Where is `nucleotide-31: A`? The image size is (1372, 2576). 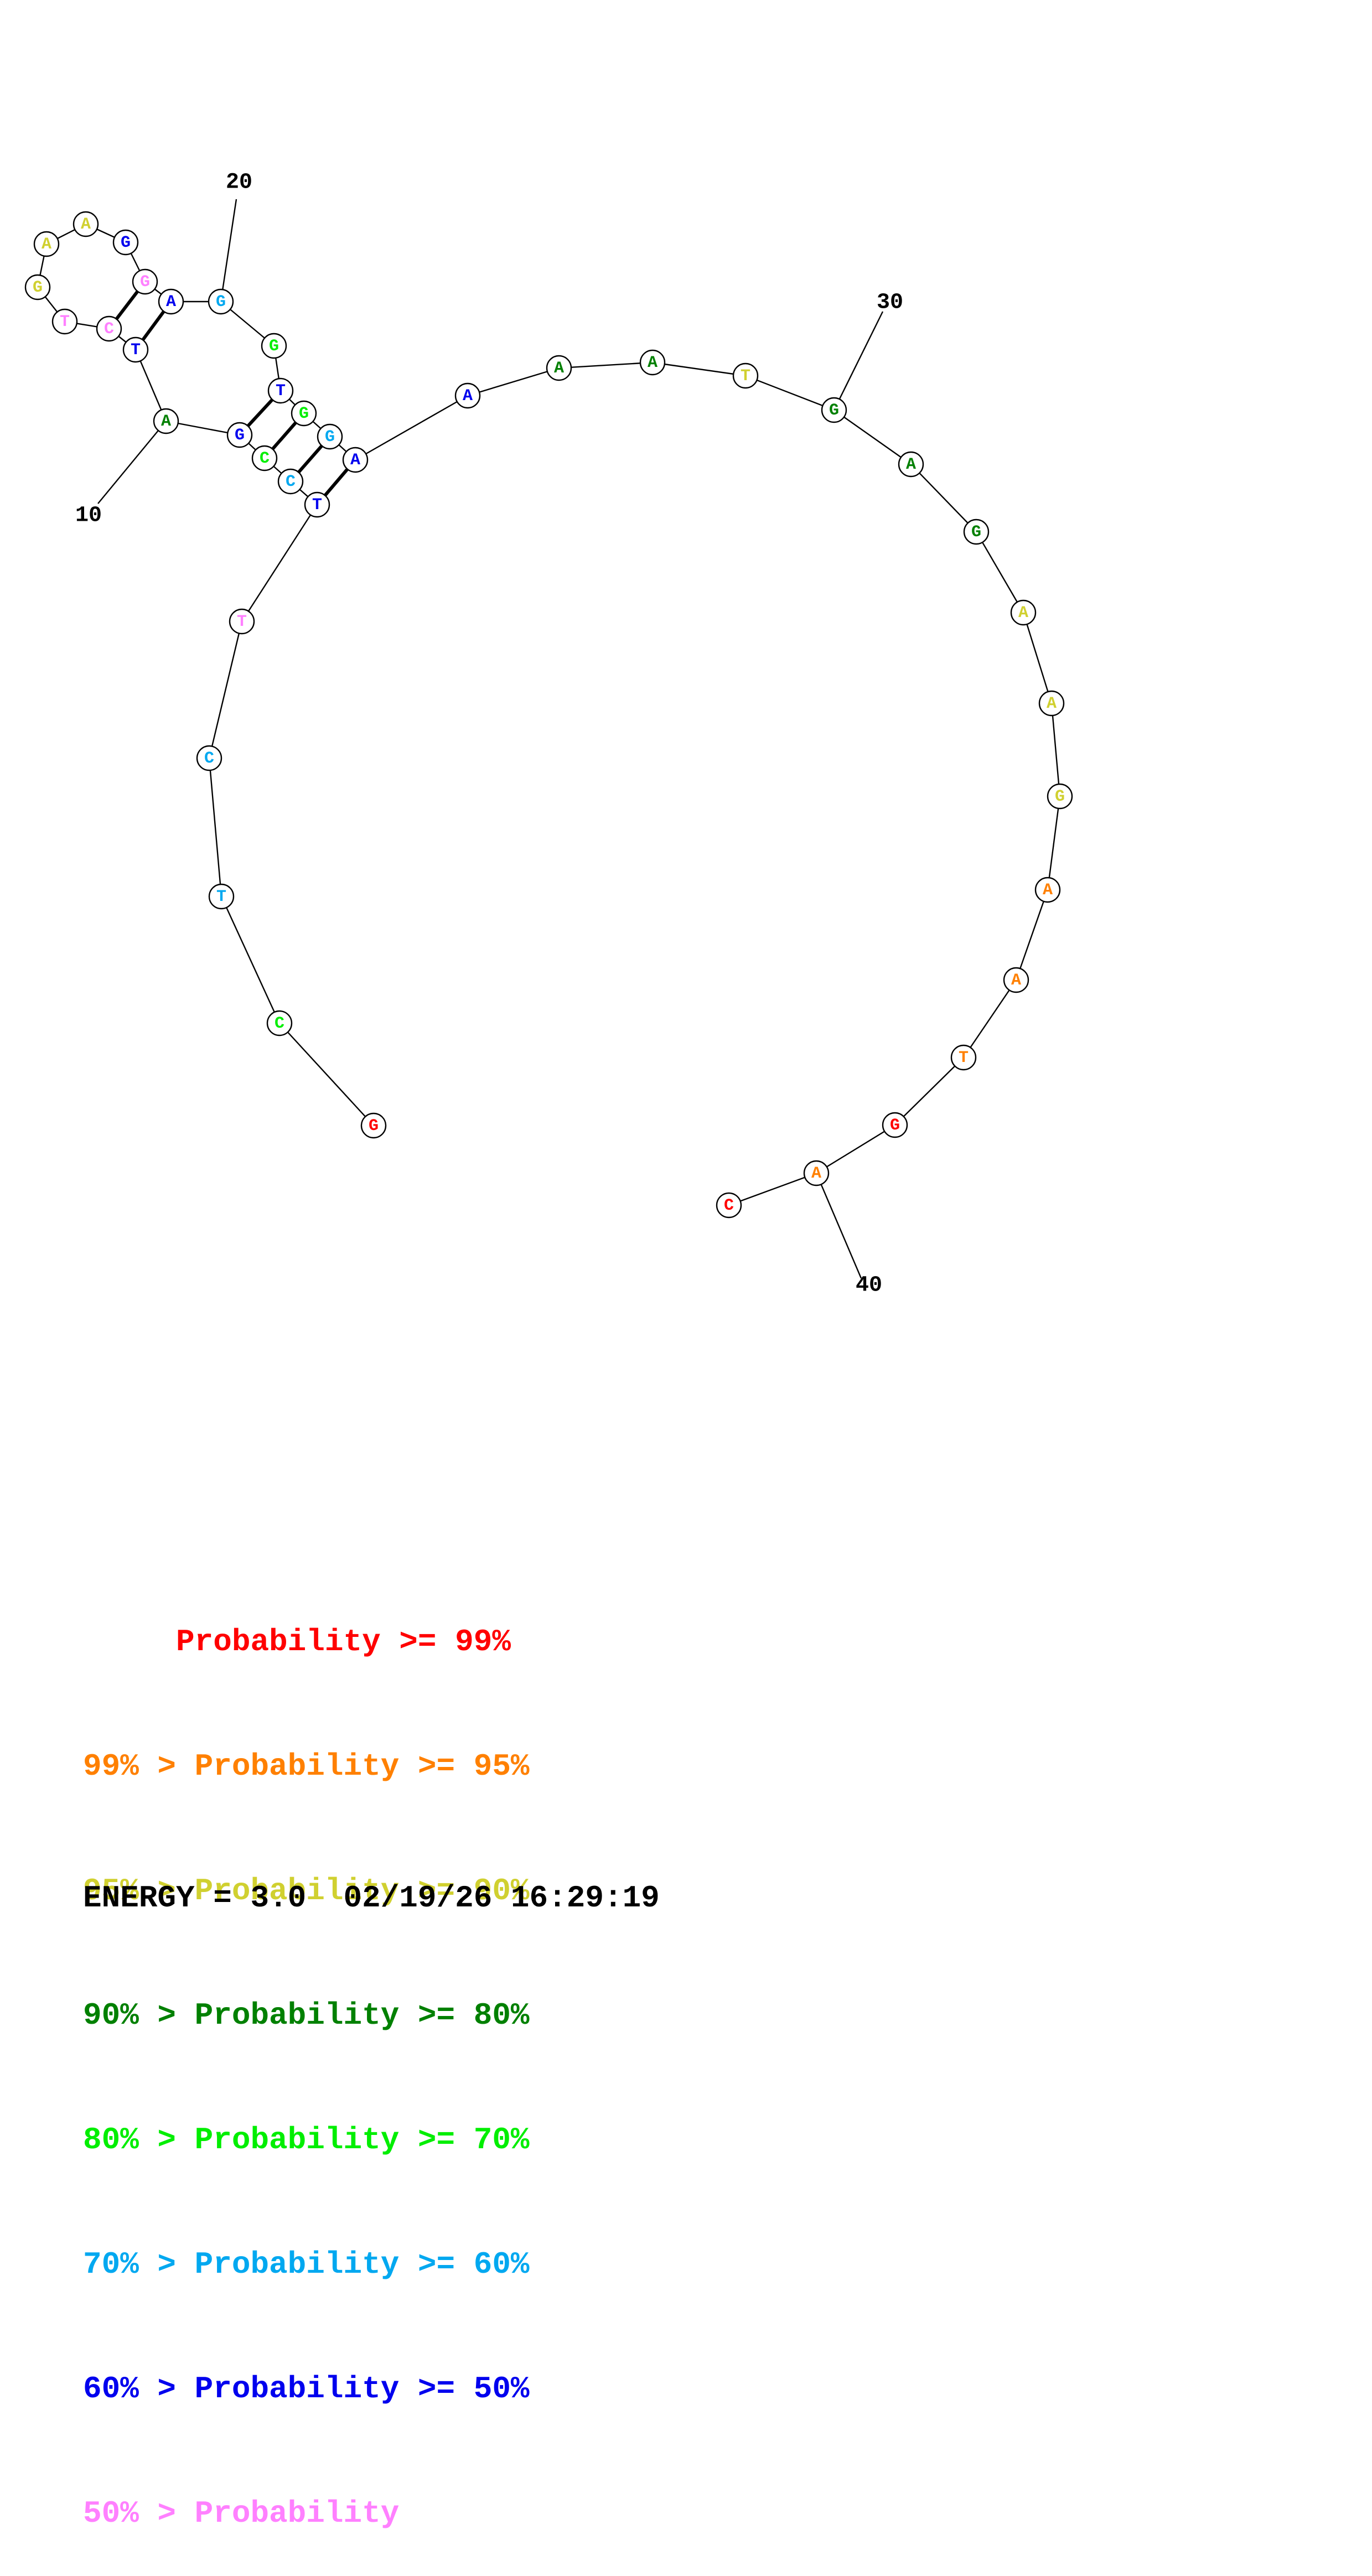 nucleotide-31: A is located at coordinates (911, 464).